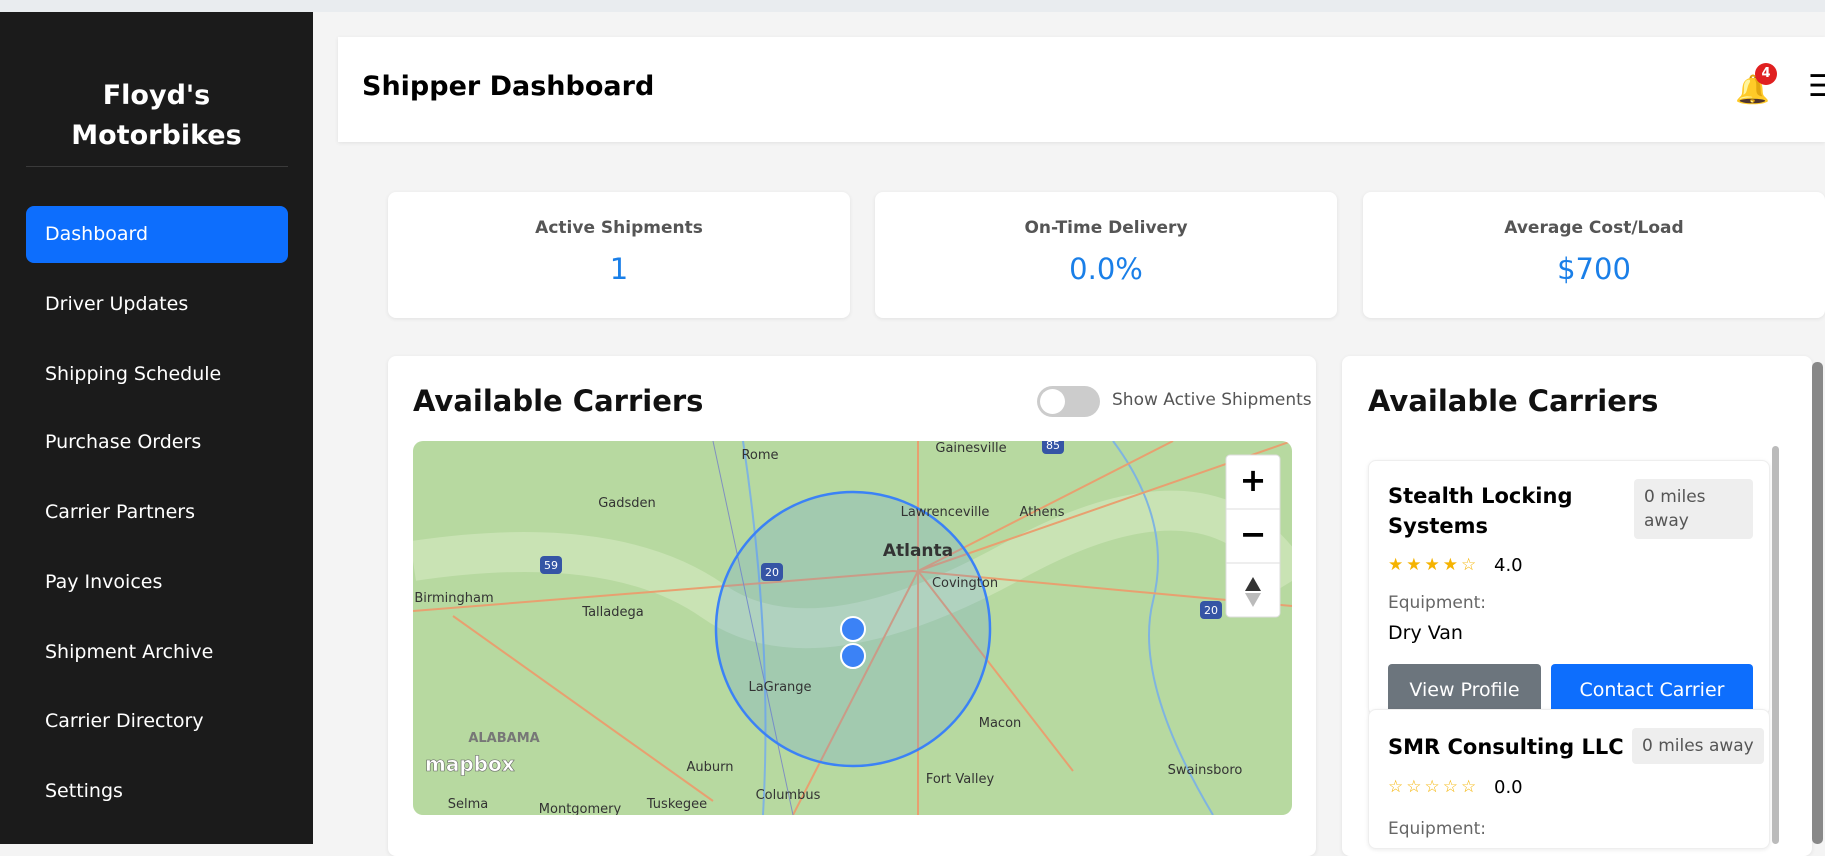 The height and width of the screenshot is (856, 1825). What do you see at coordinates (619, 269) in the screenshot?
I see `stat-value: 1` at bounding box center [619, 269].